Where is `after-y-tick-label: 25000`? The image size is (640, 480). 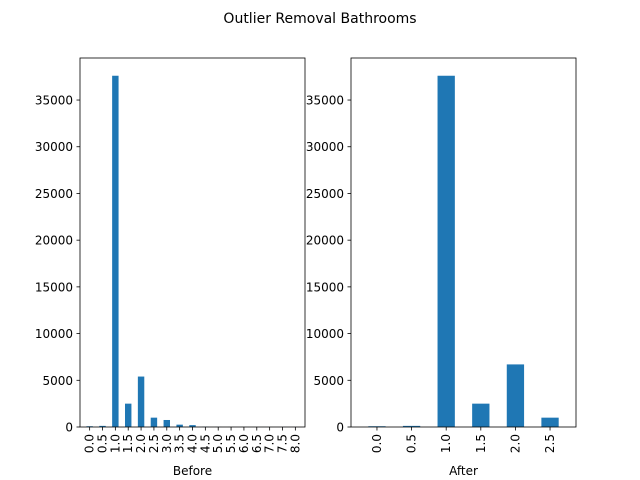 after-y-tick-label: 25000 is located at coordinates (325, 194).